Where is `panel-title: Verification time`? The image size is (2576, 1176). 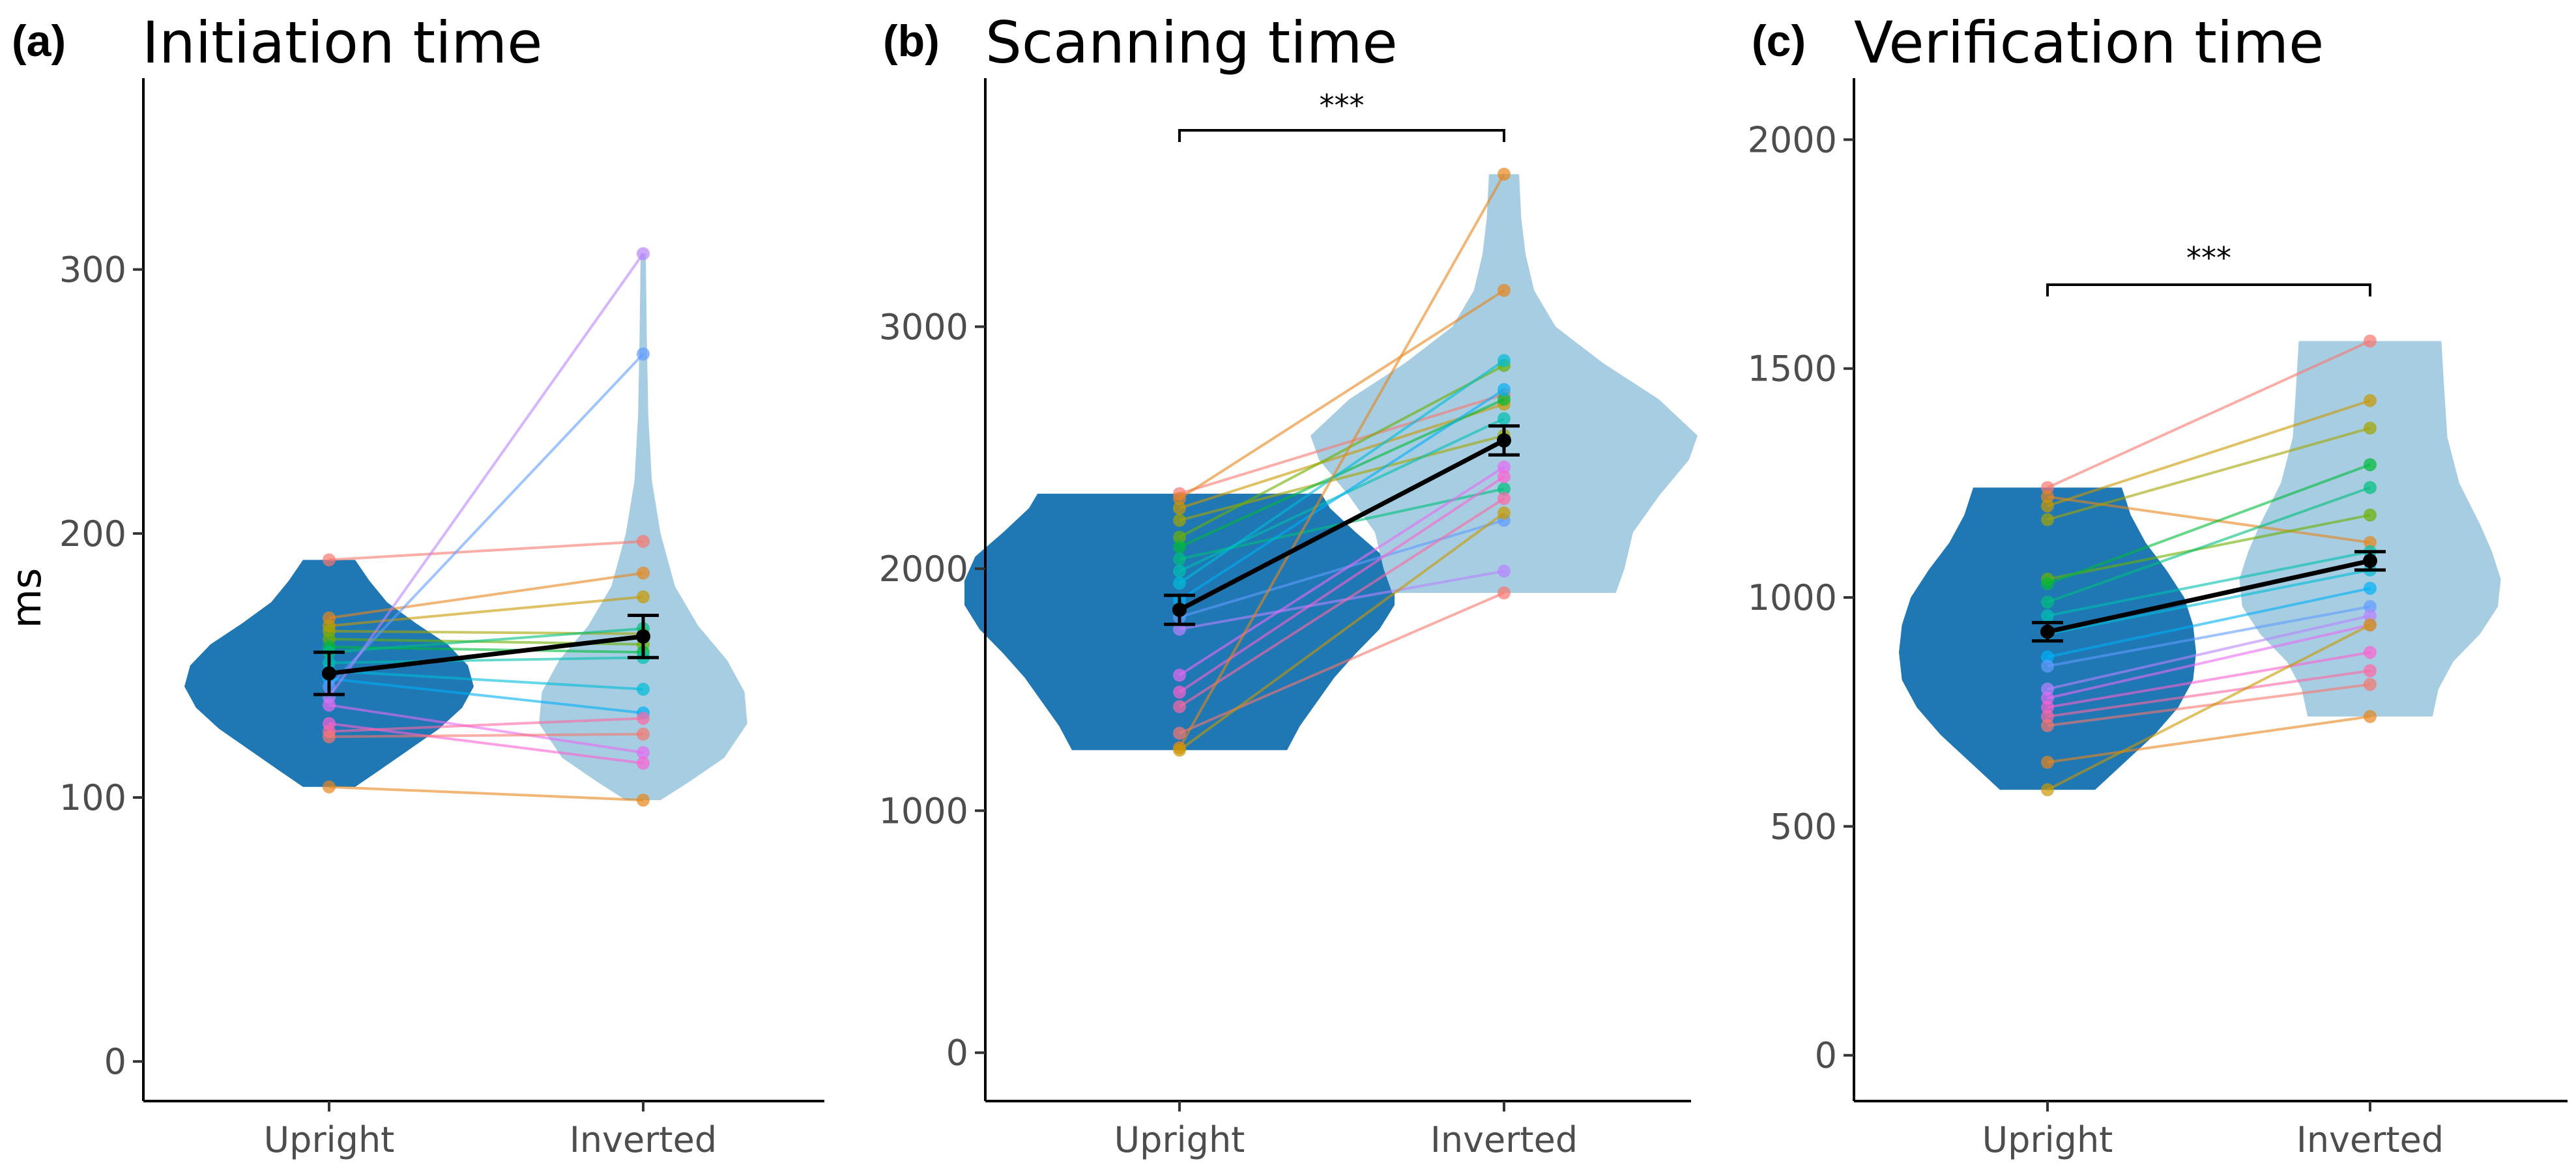 panel-title: Verification time is located at coordinates (2089, 42).